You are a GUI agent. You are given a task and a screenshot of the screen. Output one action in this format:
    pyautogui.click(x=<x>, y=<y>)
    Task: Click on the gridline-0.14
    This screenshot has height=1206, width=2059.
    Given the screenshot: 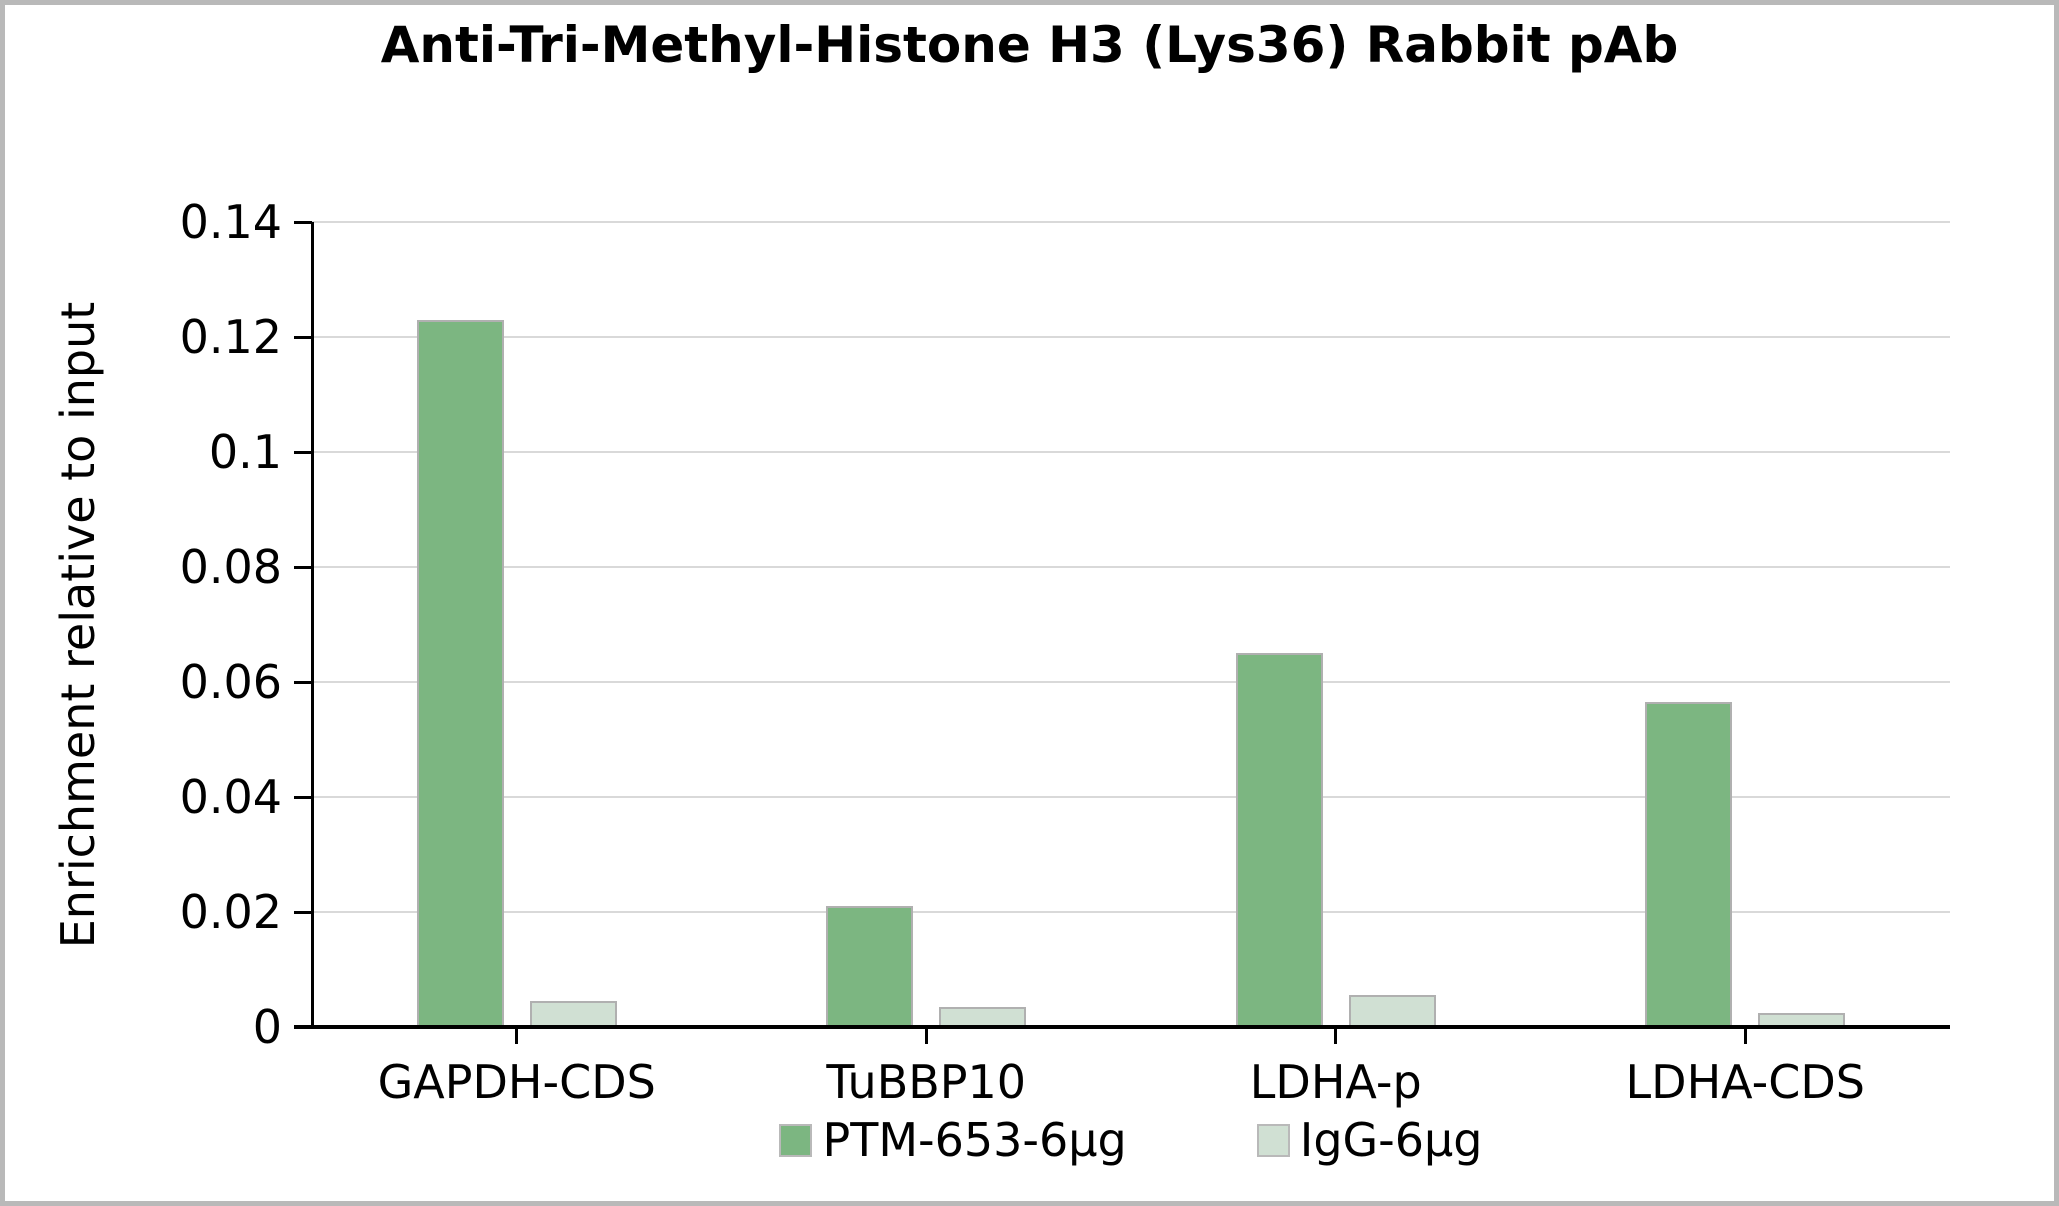 What is the action you would take?
    pyautogui.click(x=1131, y=222)
    